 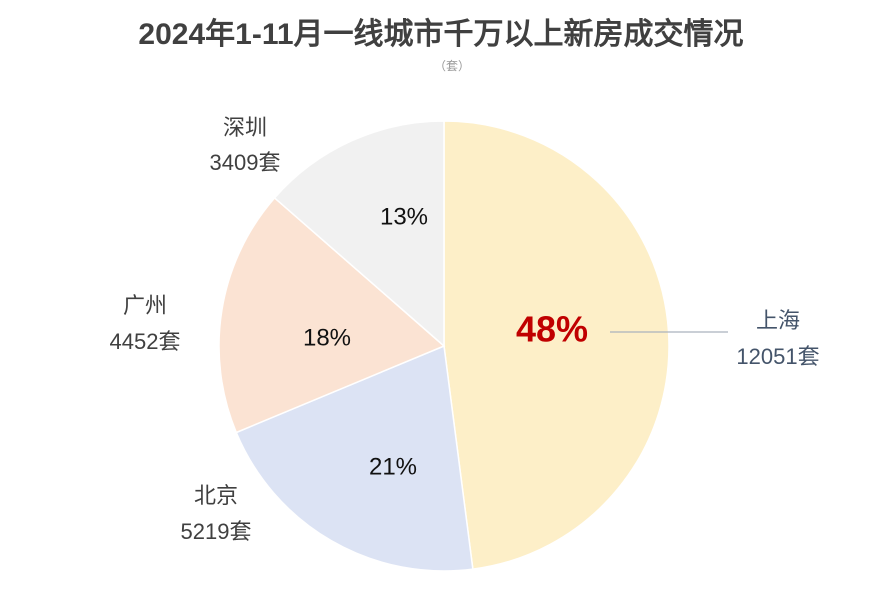 What do you see at coordinates (216, 495) in the screenshot?
I see `category-label: 北京` at bounding box center [216, 495].